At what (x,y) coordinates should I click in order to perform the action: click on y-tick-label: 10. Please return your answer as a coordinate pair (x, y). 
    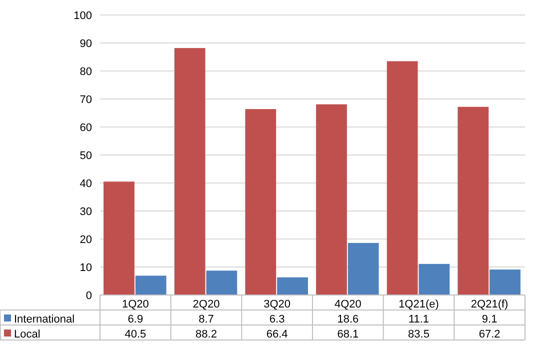
    Looking at the image, I should click on (86, 268).